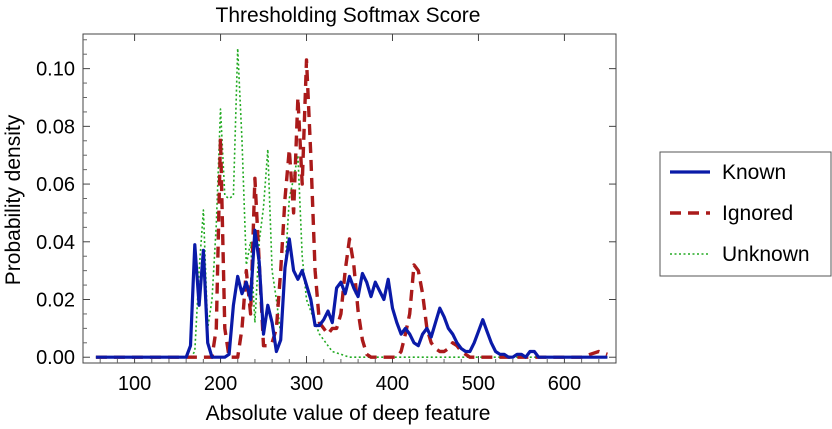 Image resolution: width=832 pixels, height=429 pixels. What do you see at coordinates (348, 15) in the screenshot?
I see `chart-title: Thresholding Softmax Score` at bounding box center [348, 15].